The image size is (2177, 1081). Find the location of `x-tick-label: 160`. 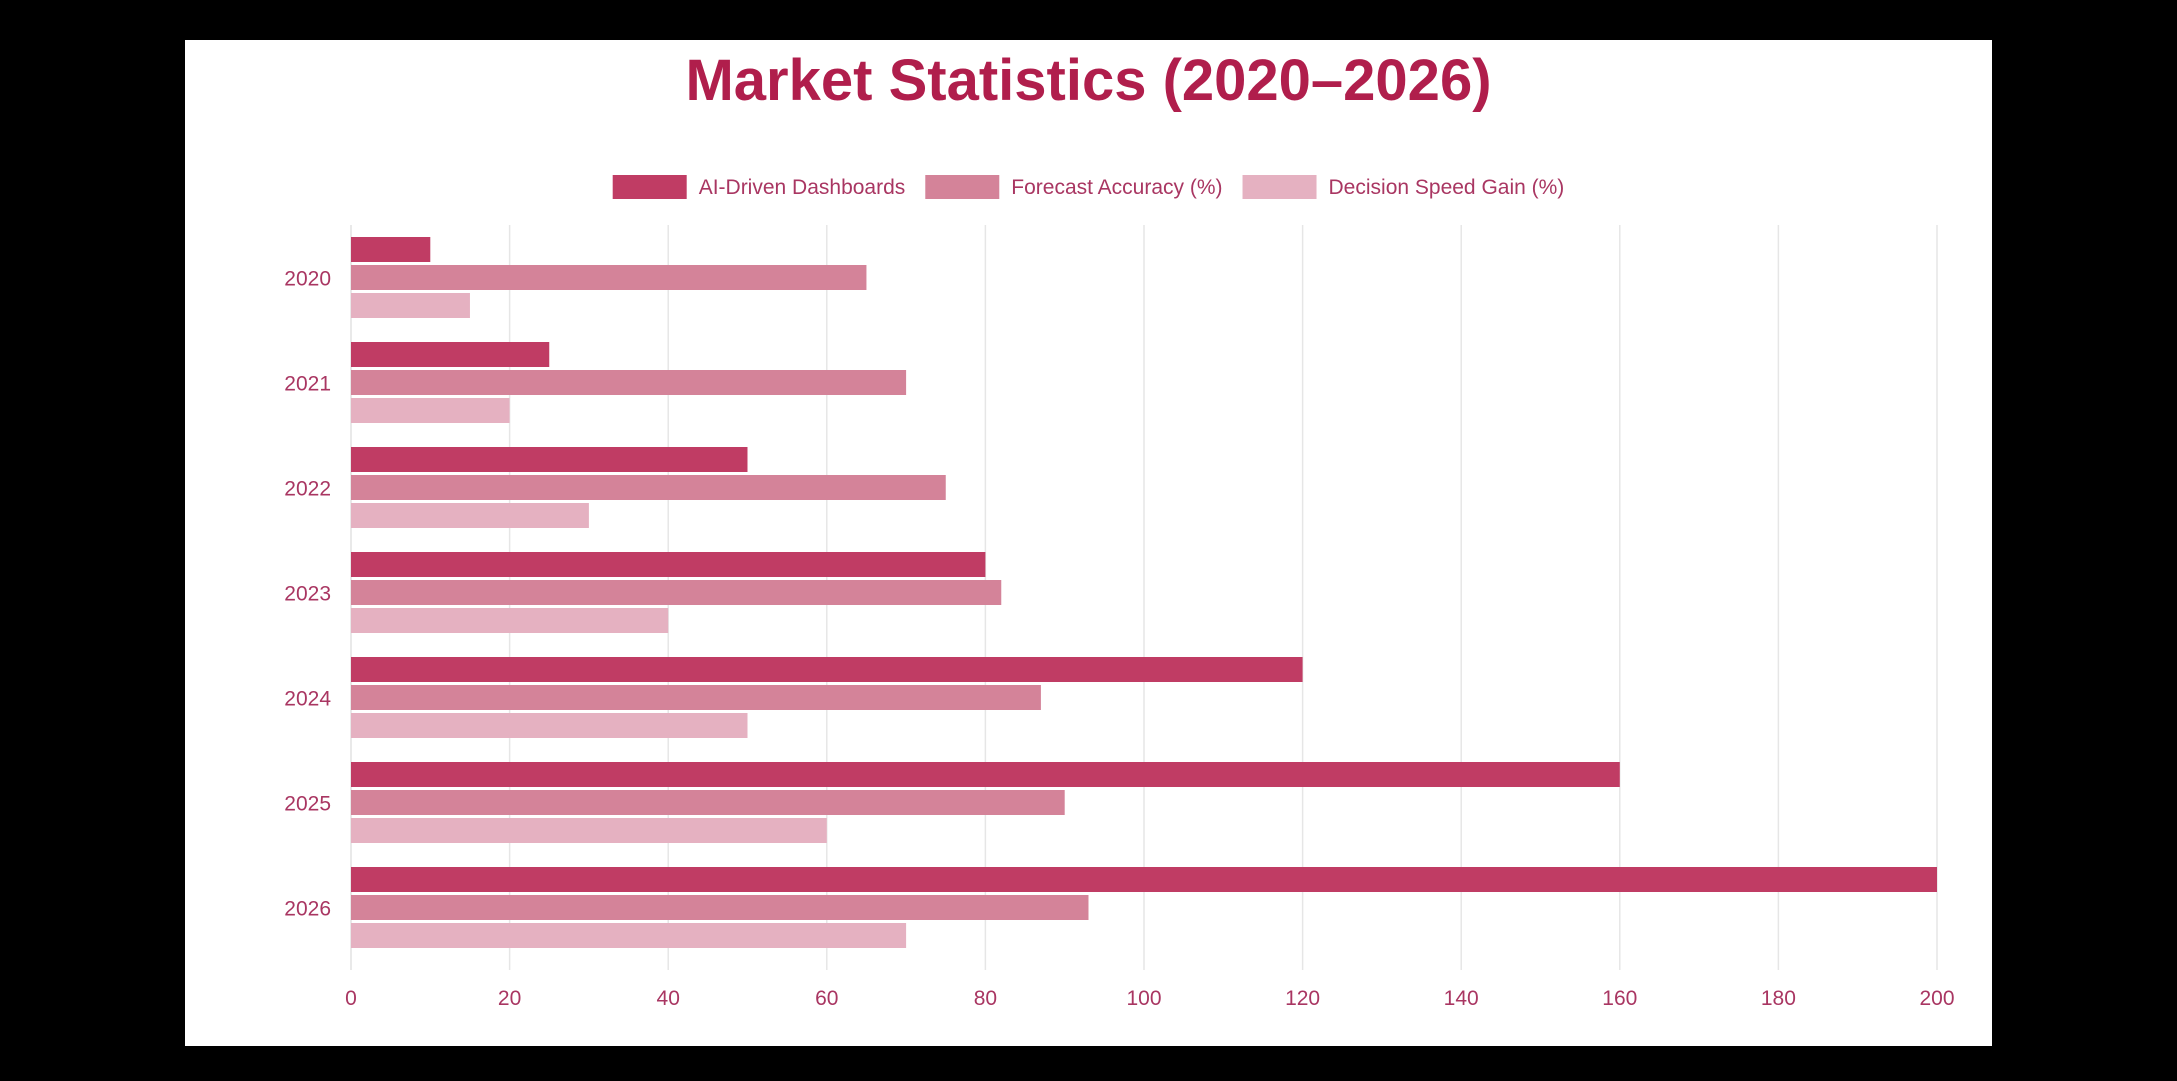

x-tick-label: 160 is located at coordinates (1619, 998).